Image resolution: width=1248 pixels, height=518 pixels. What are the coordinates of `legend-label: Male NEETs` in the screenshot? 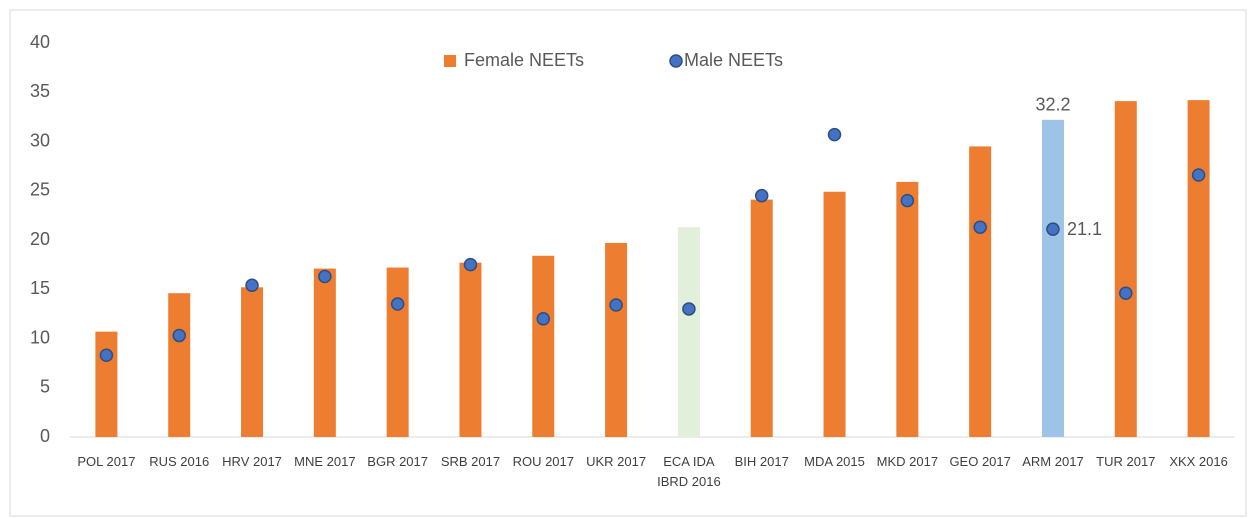 It's located at (733, 60).